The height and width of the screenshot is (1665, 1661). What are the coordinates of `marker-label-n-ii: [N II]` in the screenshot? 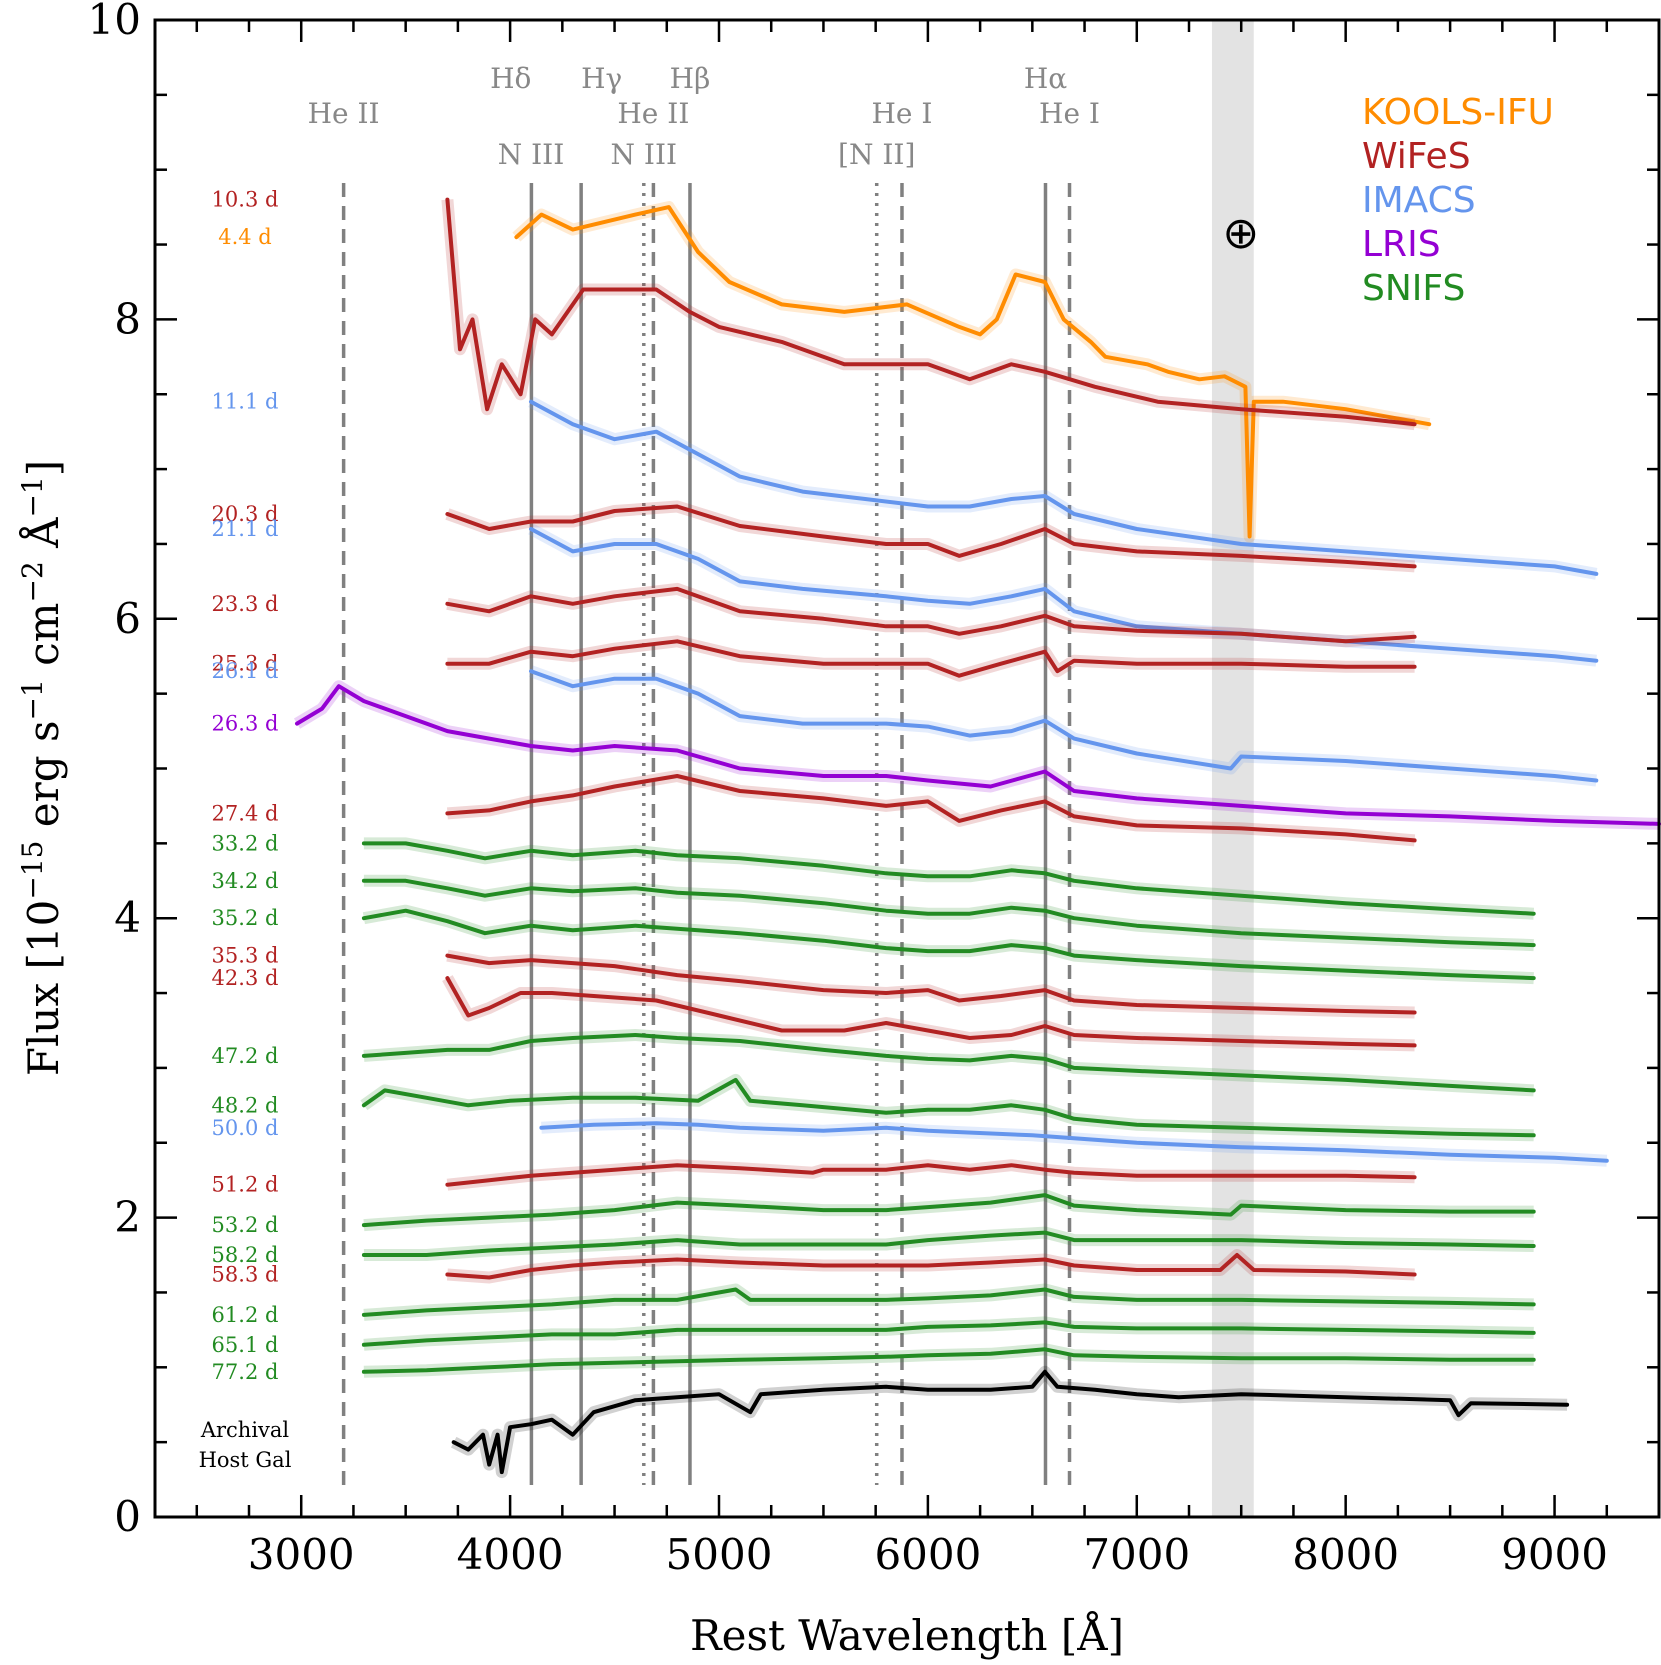 It's located at (876, 154).